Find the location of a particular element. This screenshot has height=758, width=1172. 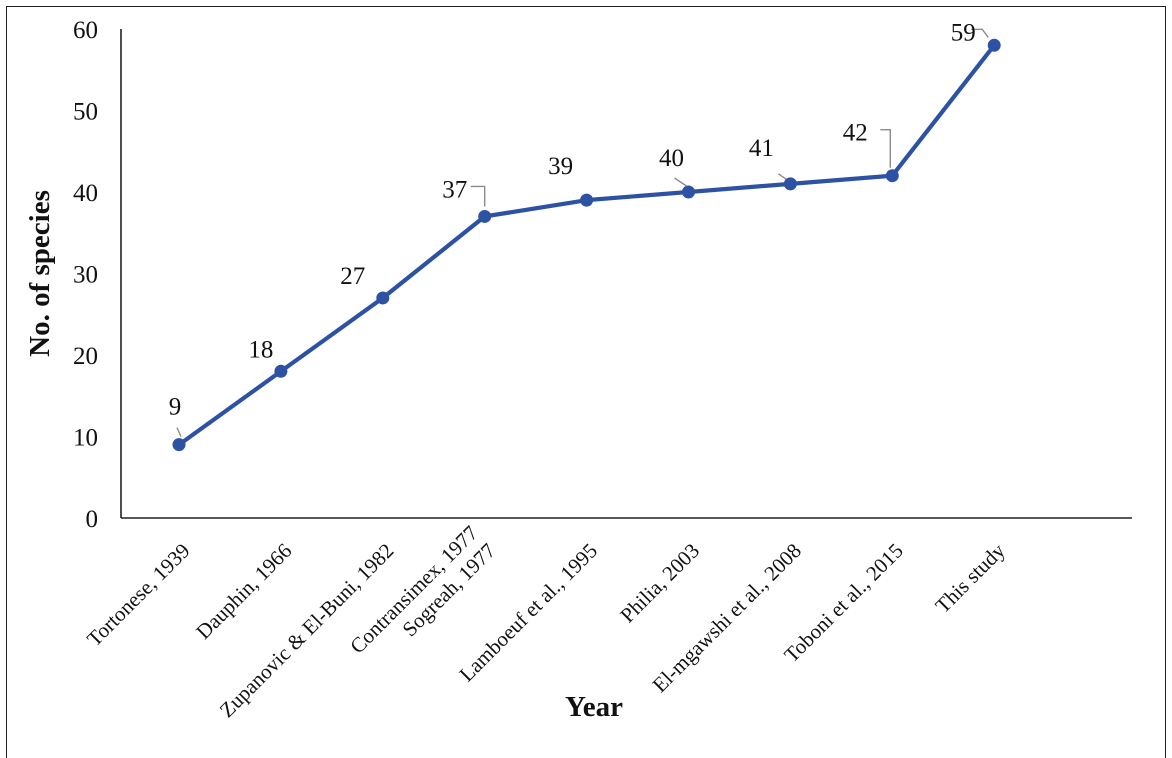

x-tick-label-line: Tortonese, 1939 is located at coordinates (138, 595).